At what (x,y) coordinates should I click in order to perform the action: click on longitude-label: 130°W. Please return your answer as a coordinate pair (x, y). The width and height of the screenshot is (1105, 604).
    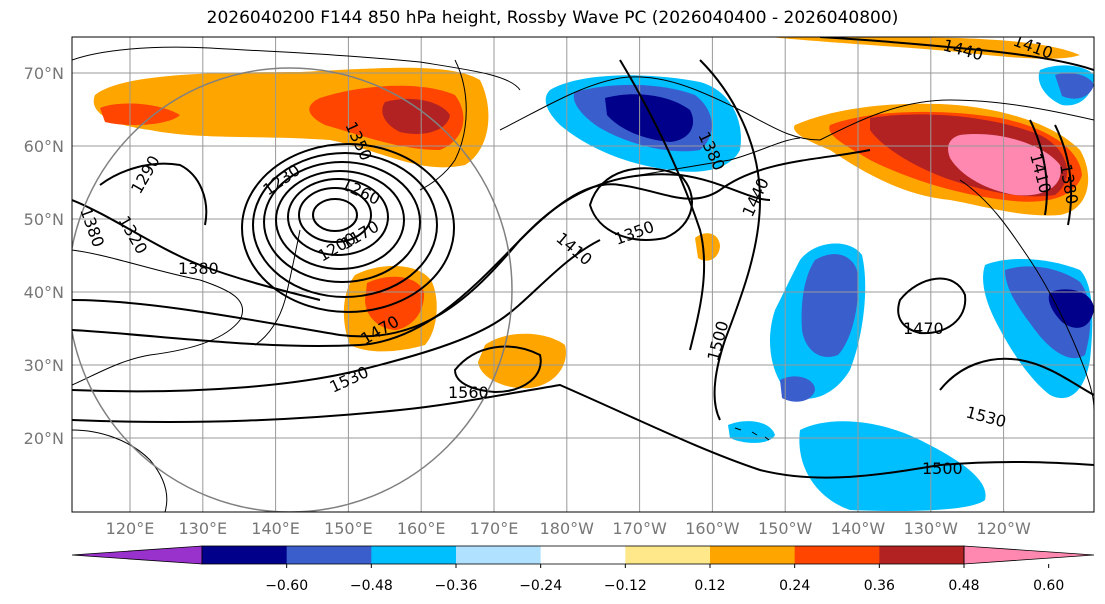
    Looking at the image, I should click on (931, 528).